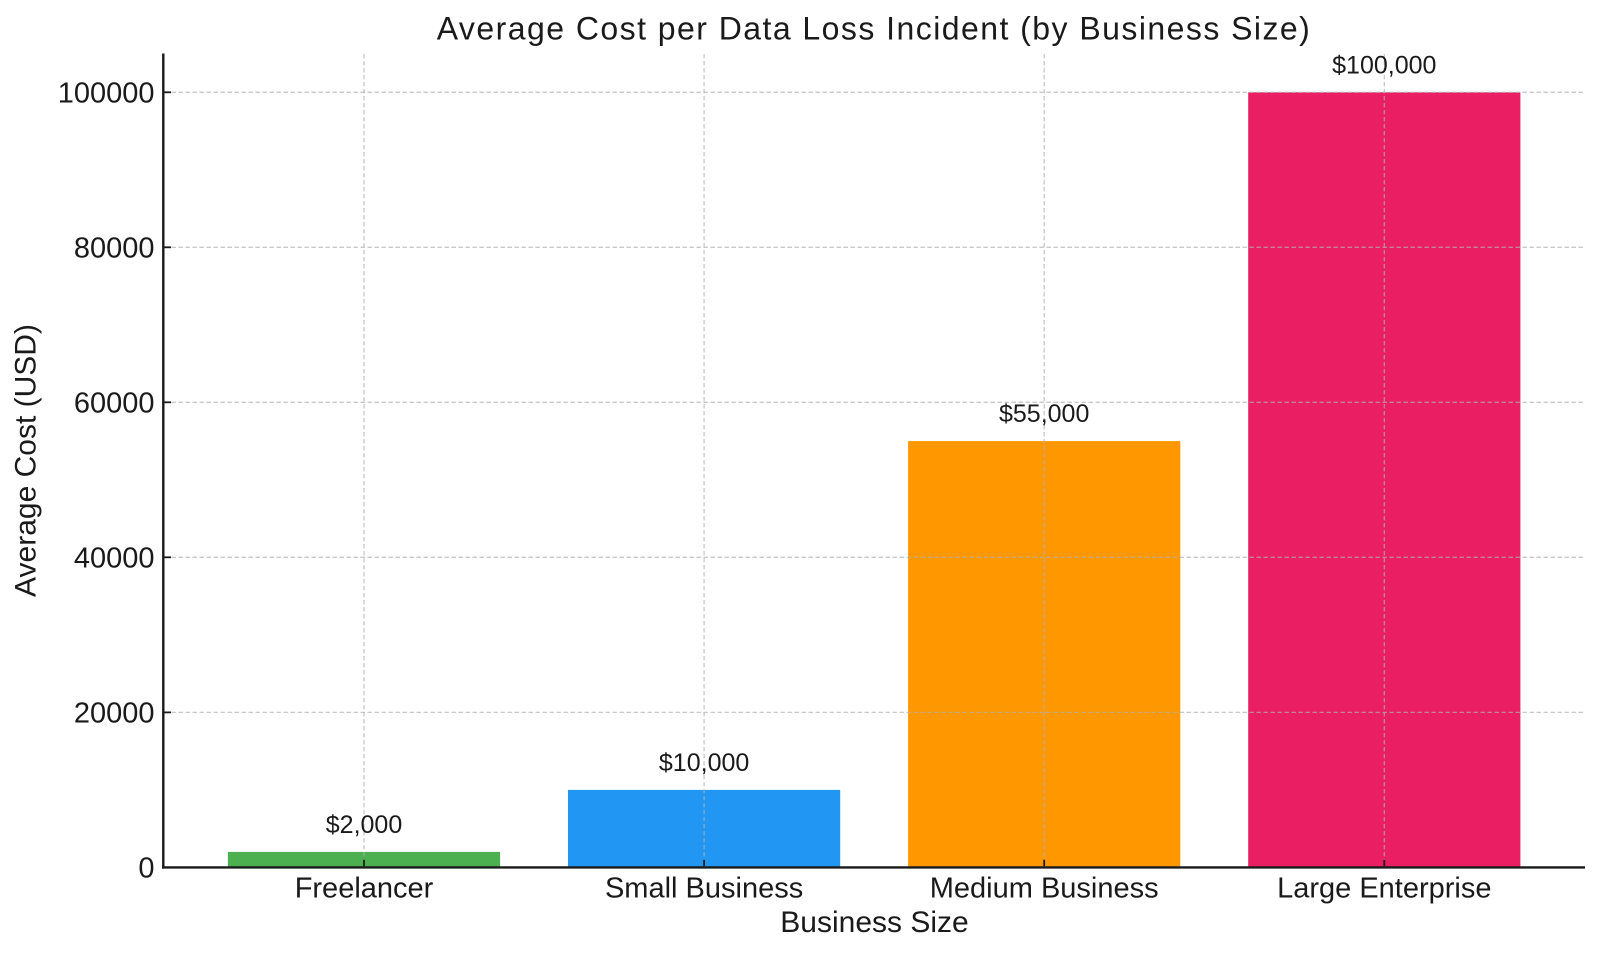 Image resolution: width=1600 pixels, height=954 pixels. What do you see at coordinates (364, 825) in the screenshot?
I see `svg-text: $2,000` at bounding box center [364, 825].